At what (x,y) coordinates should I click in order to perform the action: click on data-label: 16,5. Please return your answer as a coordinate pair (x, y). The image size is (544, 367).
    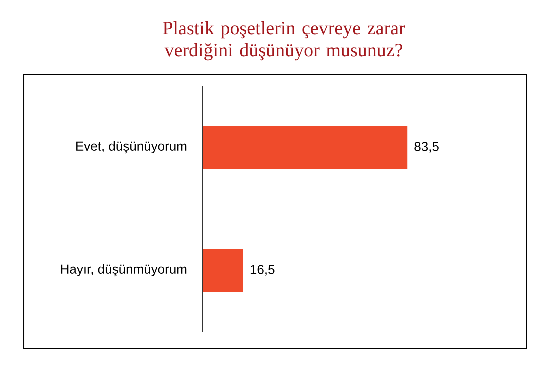
    Looking at the image, I should click on (262, 270).